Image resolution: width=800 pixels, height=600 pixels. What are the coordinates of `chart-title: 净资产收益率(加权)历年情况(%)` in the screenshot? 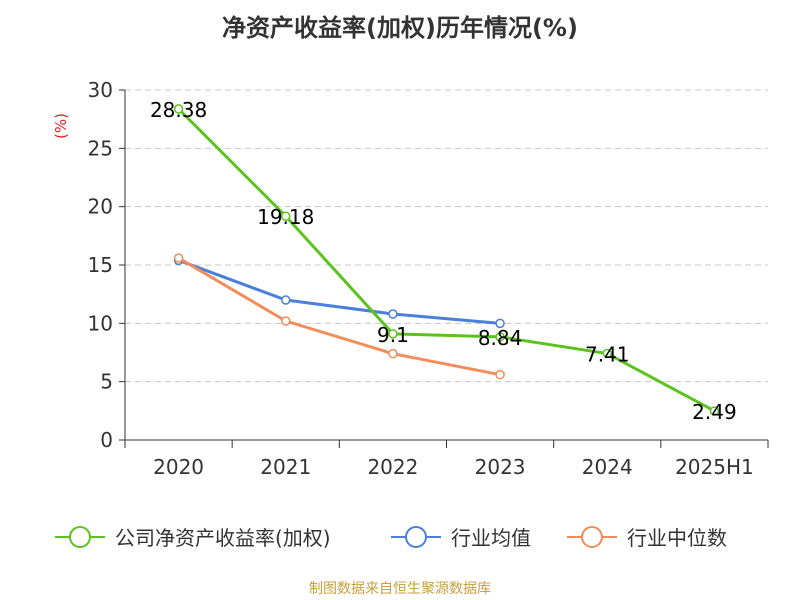 It's located at (400, 28).